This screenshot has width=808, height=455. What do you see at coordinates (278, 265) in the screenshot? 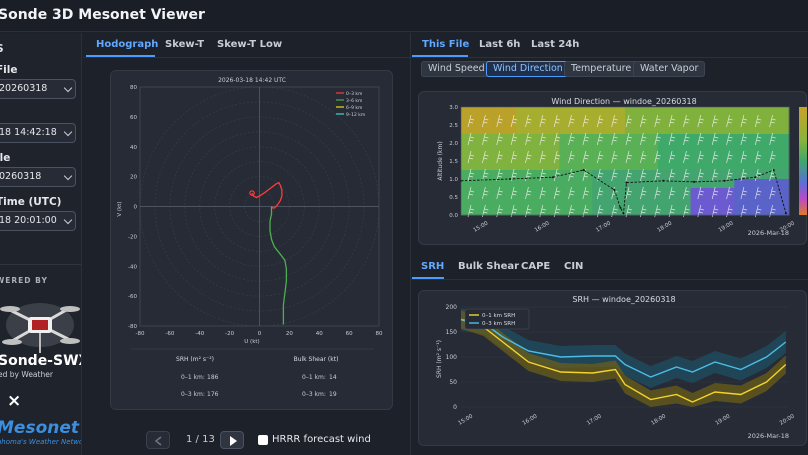
I see `hodograph-line` at bounding box center [278, 265].